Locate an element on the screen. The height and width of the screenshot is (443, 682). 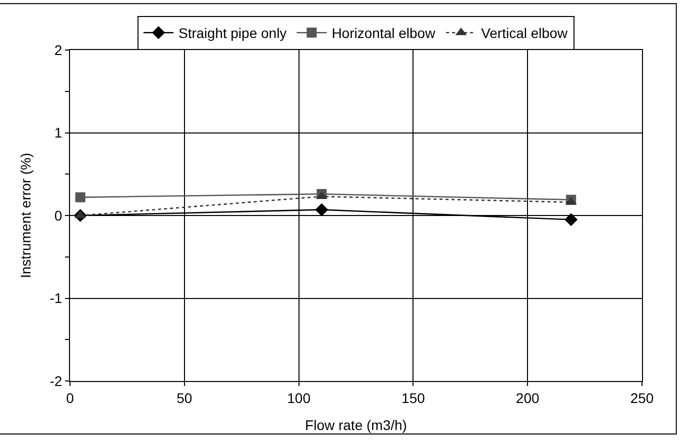
x-tick-label: 200 is located at coordinates (528, 398).